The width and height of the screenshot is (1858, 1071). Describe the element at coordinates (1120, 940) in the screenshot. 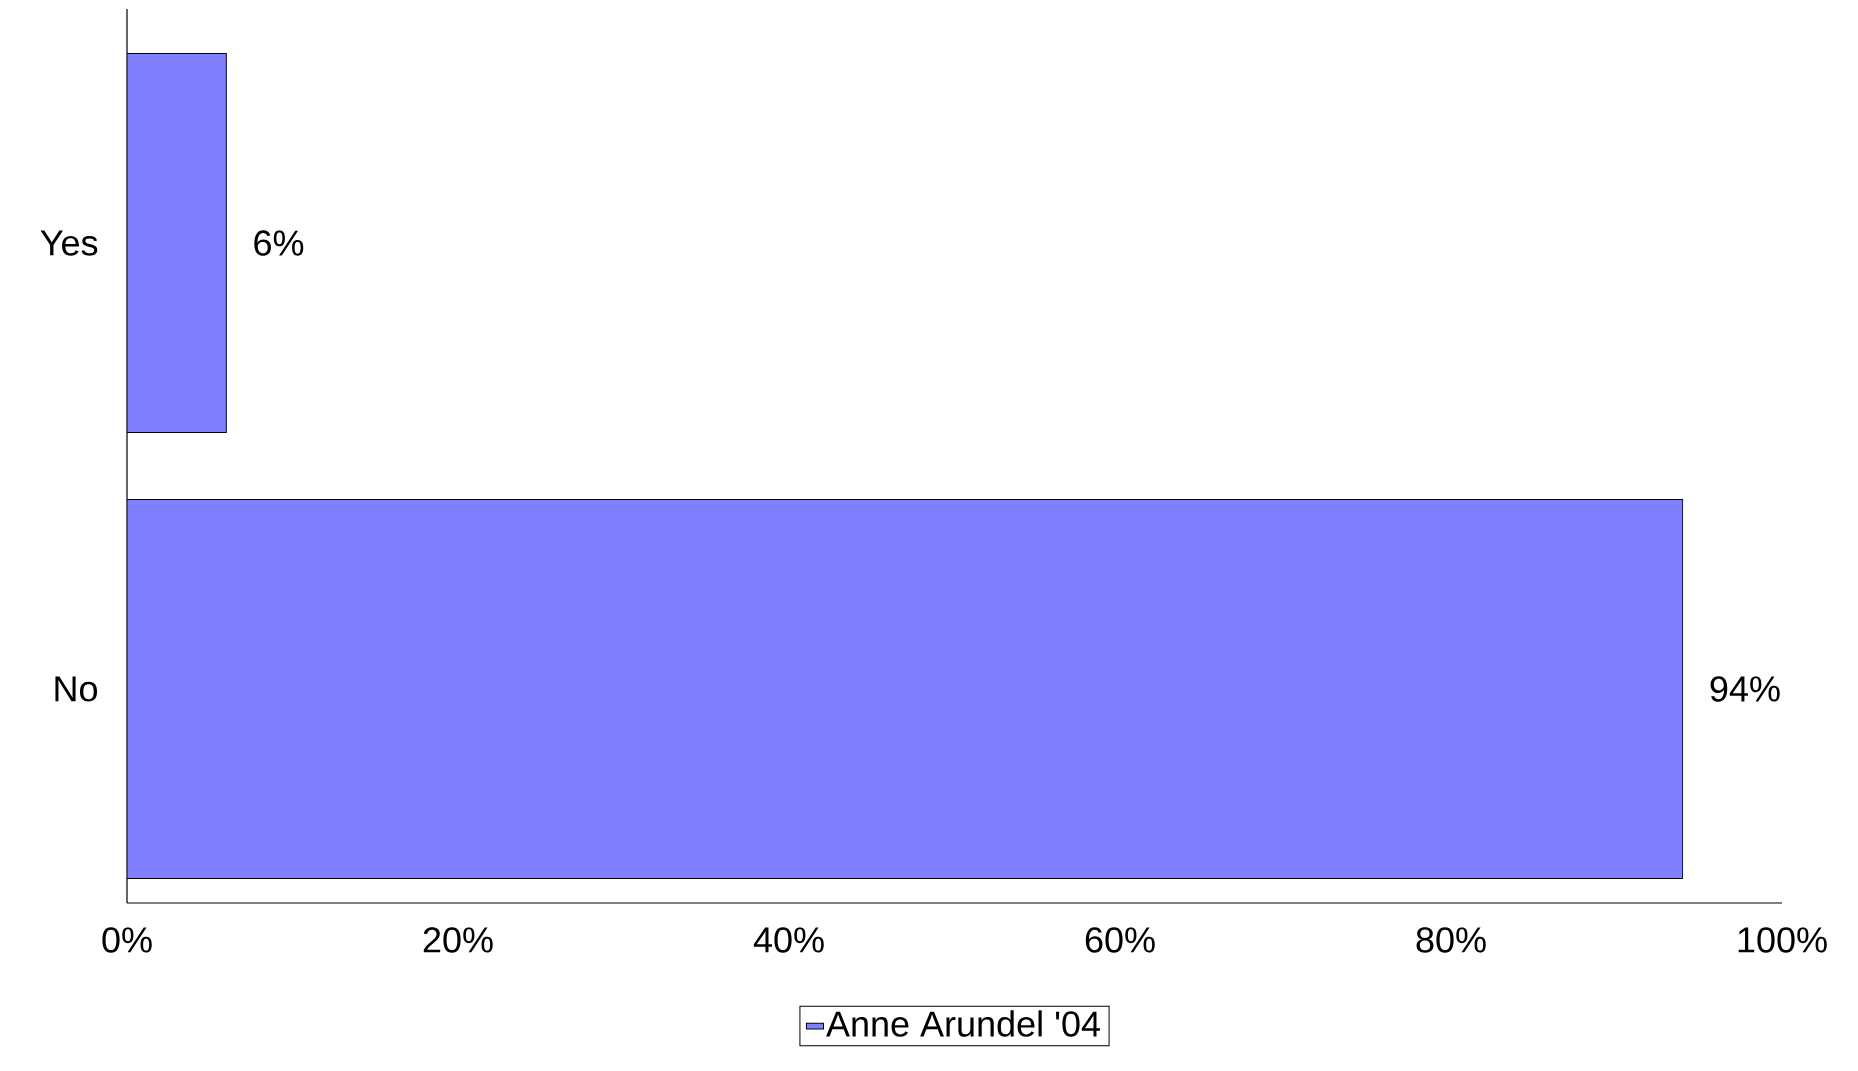

I see `x-tick-label: 60%` at that location.